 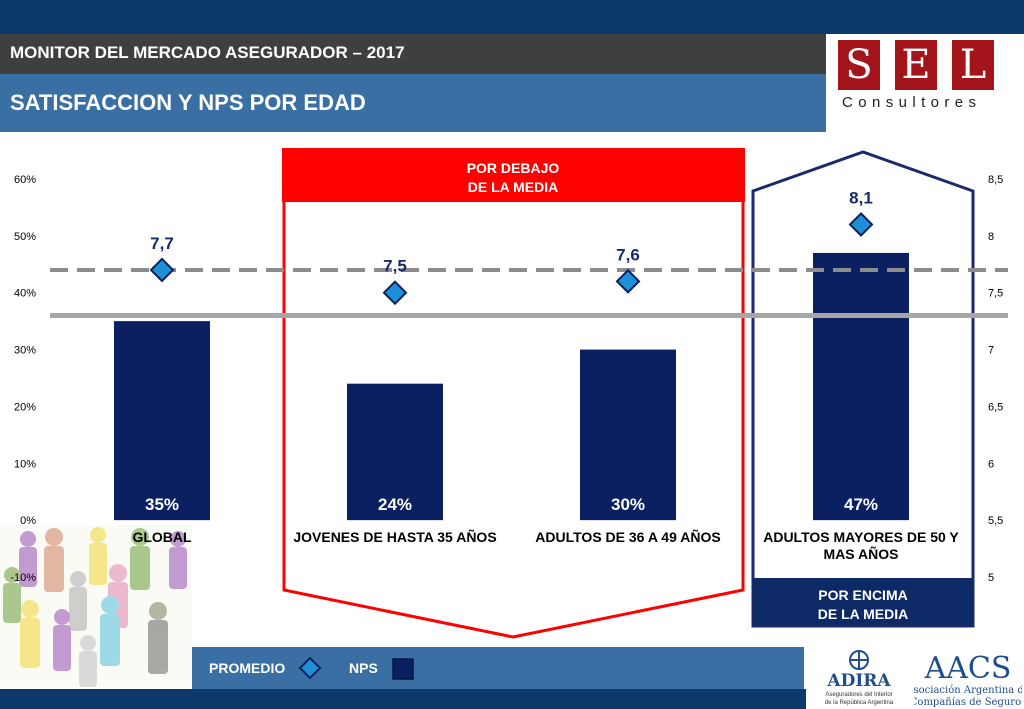 I want to click on bottom-strip, so click(x=403, y=699).